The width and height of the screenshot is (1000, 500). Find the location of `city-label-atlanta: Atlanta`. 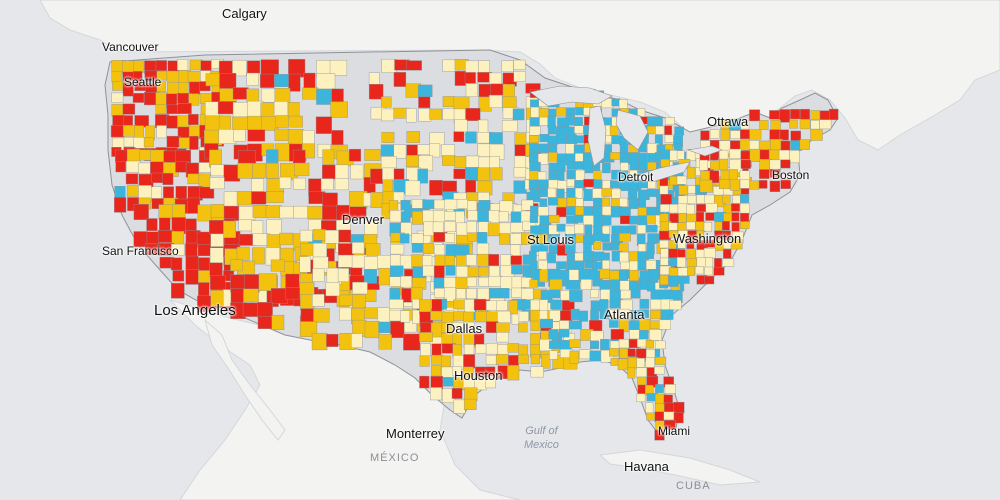

city-label-atlanta: Atlanta is located at coordinates (624, 314).